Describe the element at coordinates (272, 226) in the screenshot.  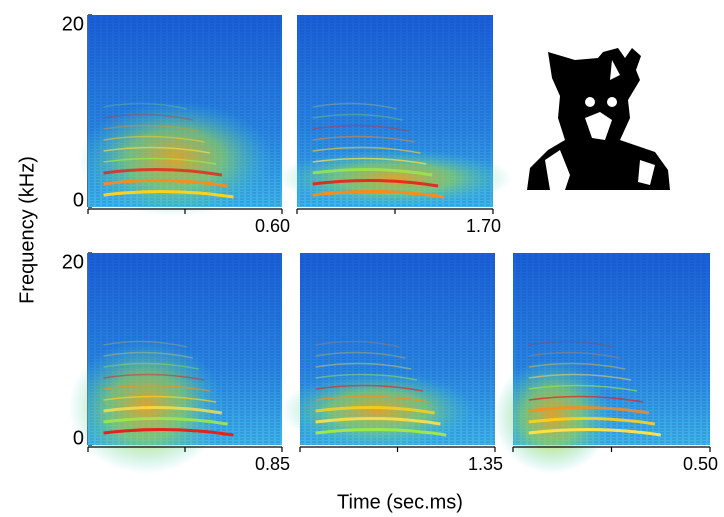
I see `x-tick-label: 0.60` at that location.